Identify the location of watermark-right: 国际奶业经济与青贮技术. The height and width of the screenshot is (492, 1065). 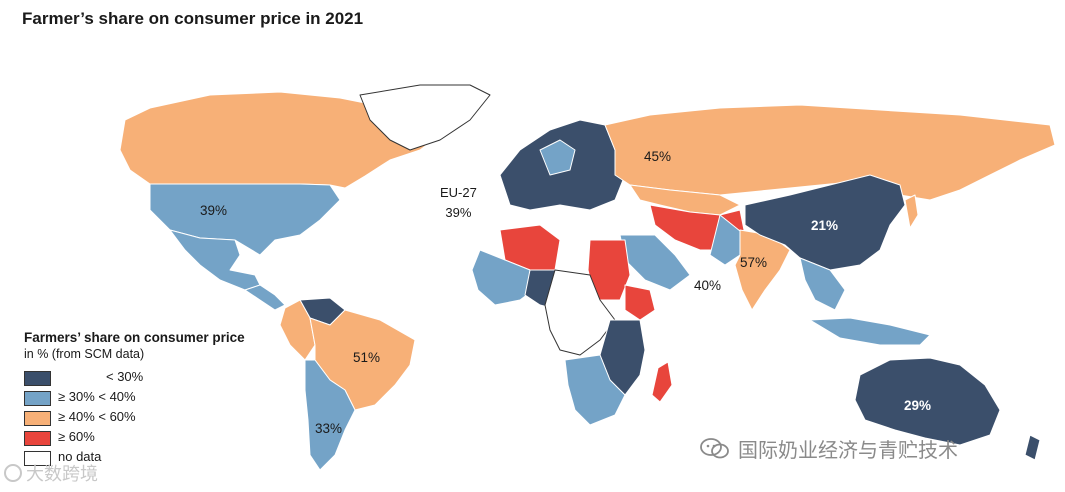
(829, 448).